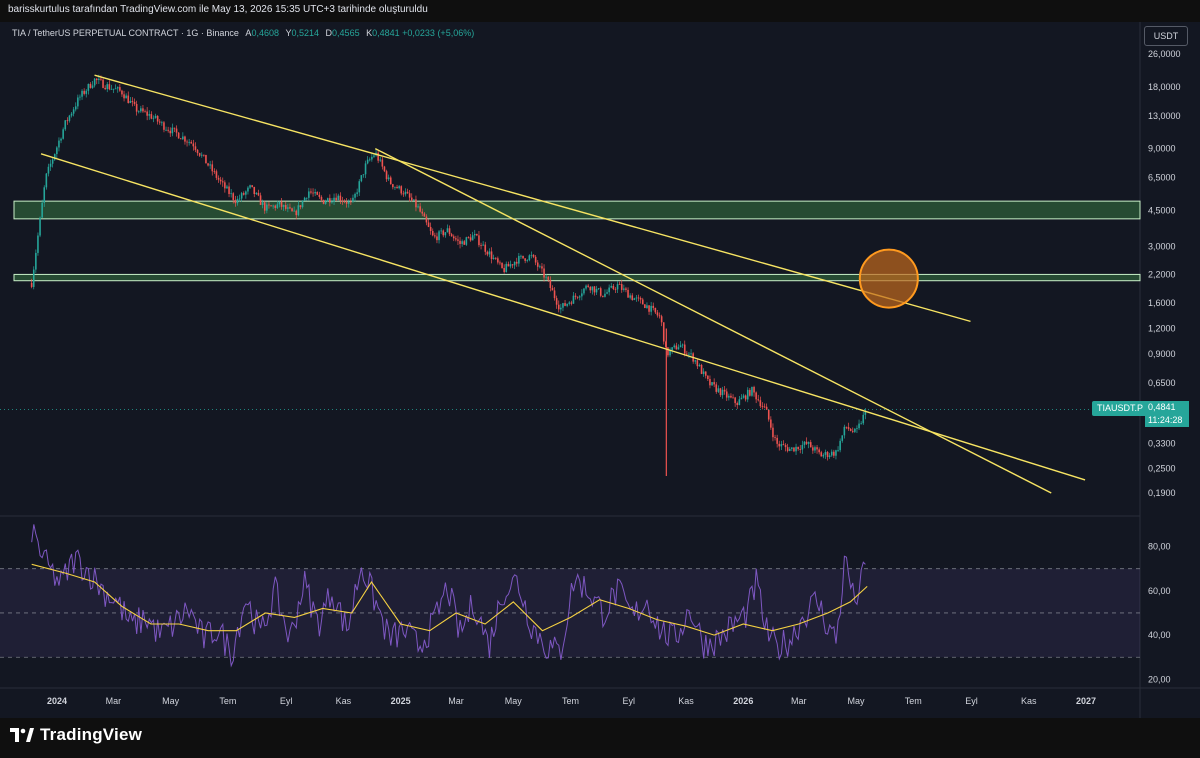  What do you see at coordinates (456, 701) in the screenshot?
I see `time-tick-label: Mar` at bounding box center [456, 701].